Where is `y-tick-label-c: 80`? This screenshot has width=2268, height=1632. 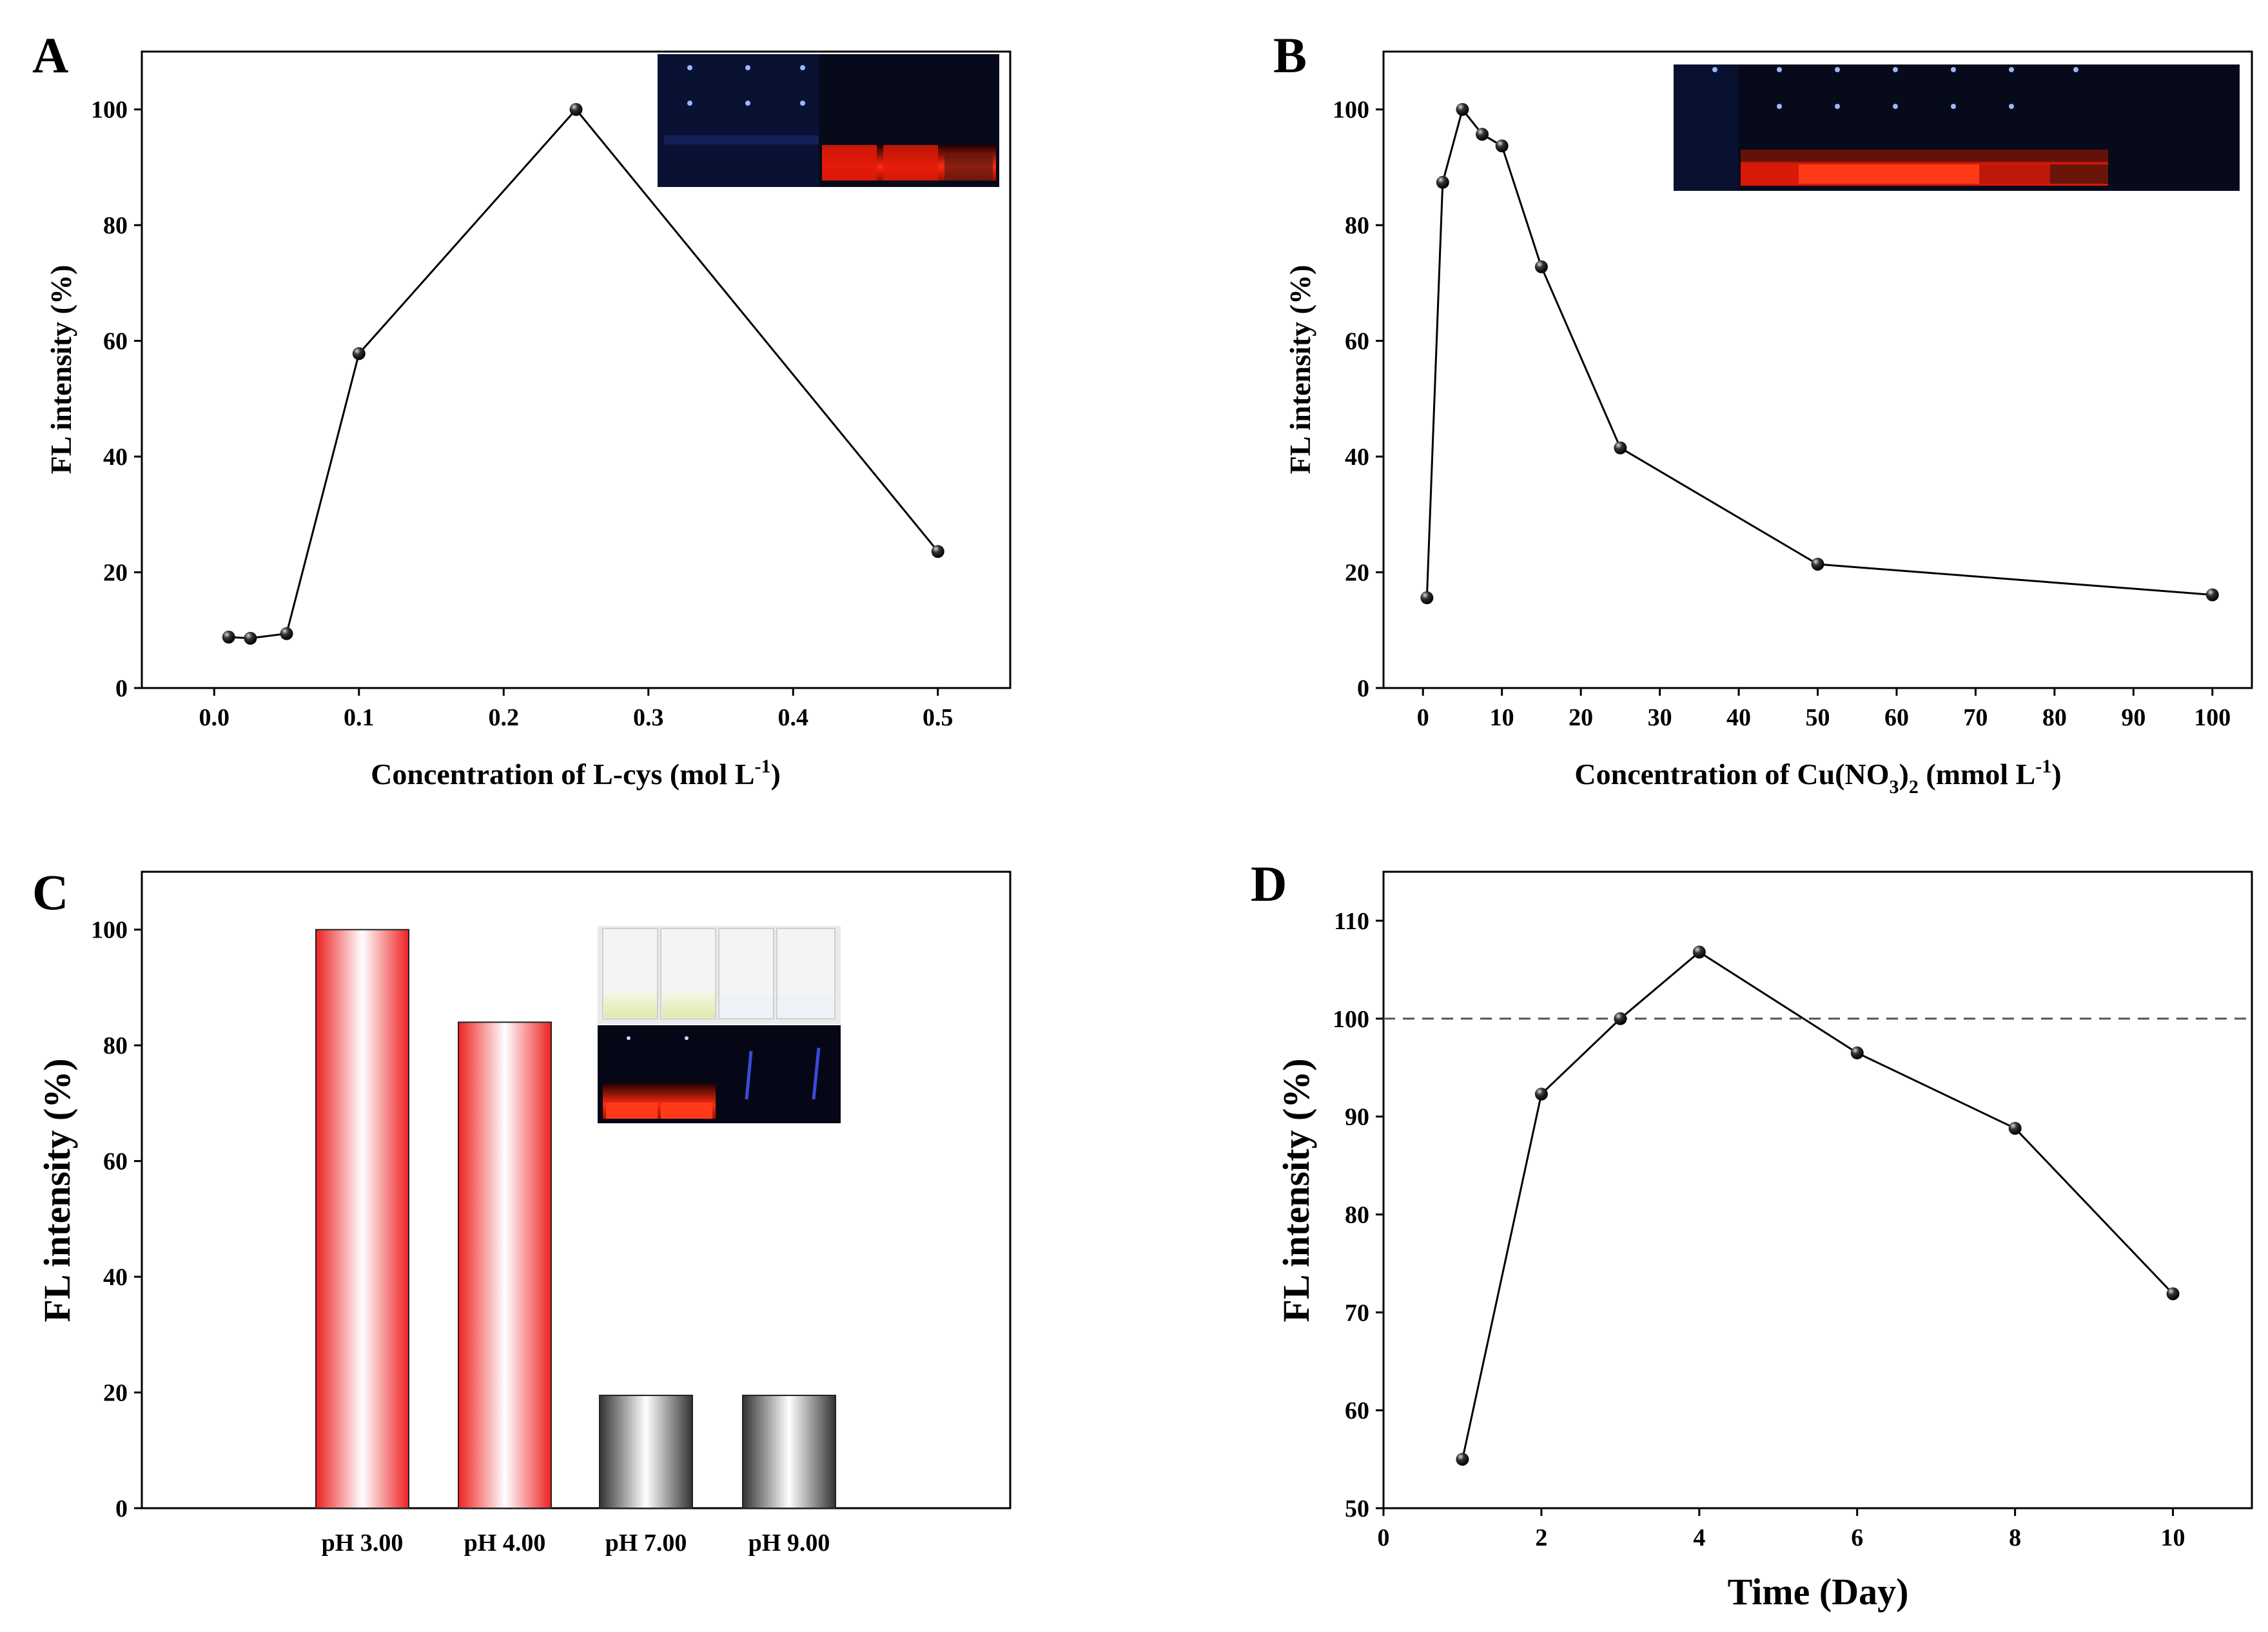
y-tick-label-c: 80 is located at coordinates (115, 1045).